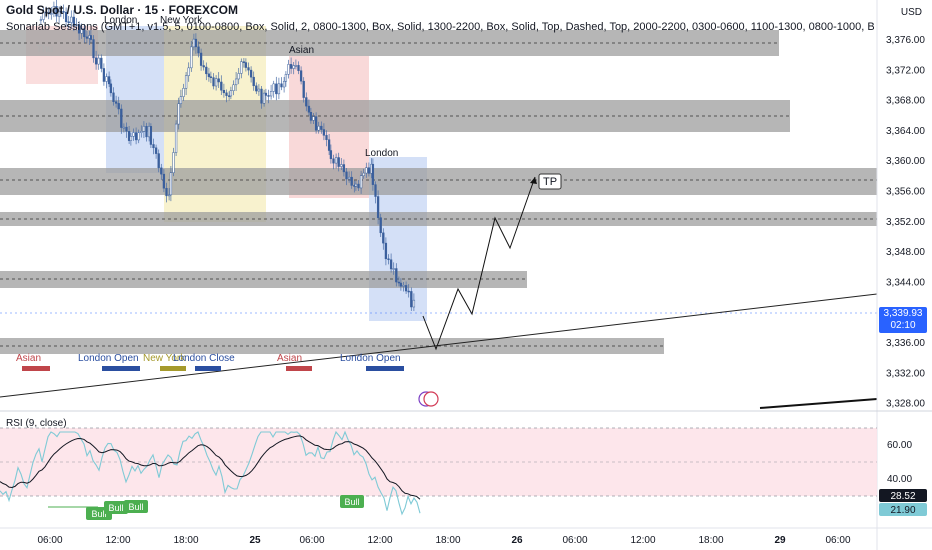  I want to click on chart-title: Gold Spot / U.S. Dollar · 15 · FOREXCOM, so click(122, 10).